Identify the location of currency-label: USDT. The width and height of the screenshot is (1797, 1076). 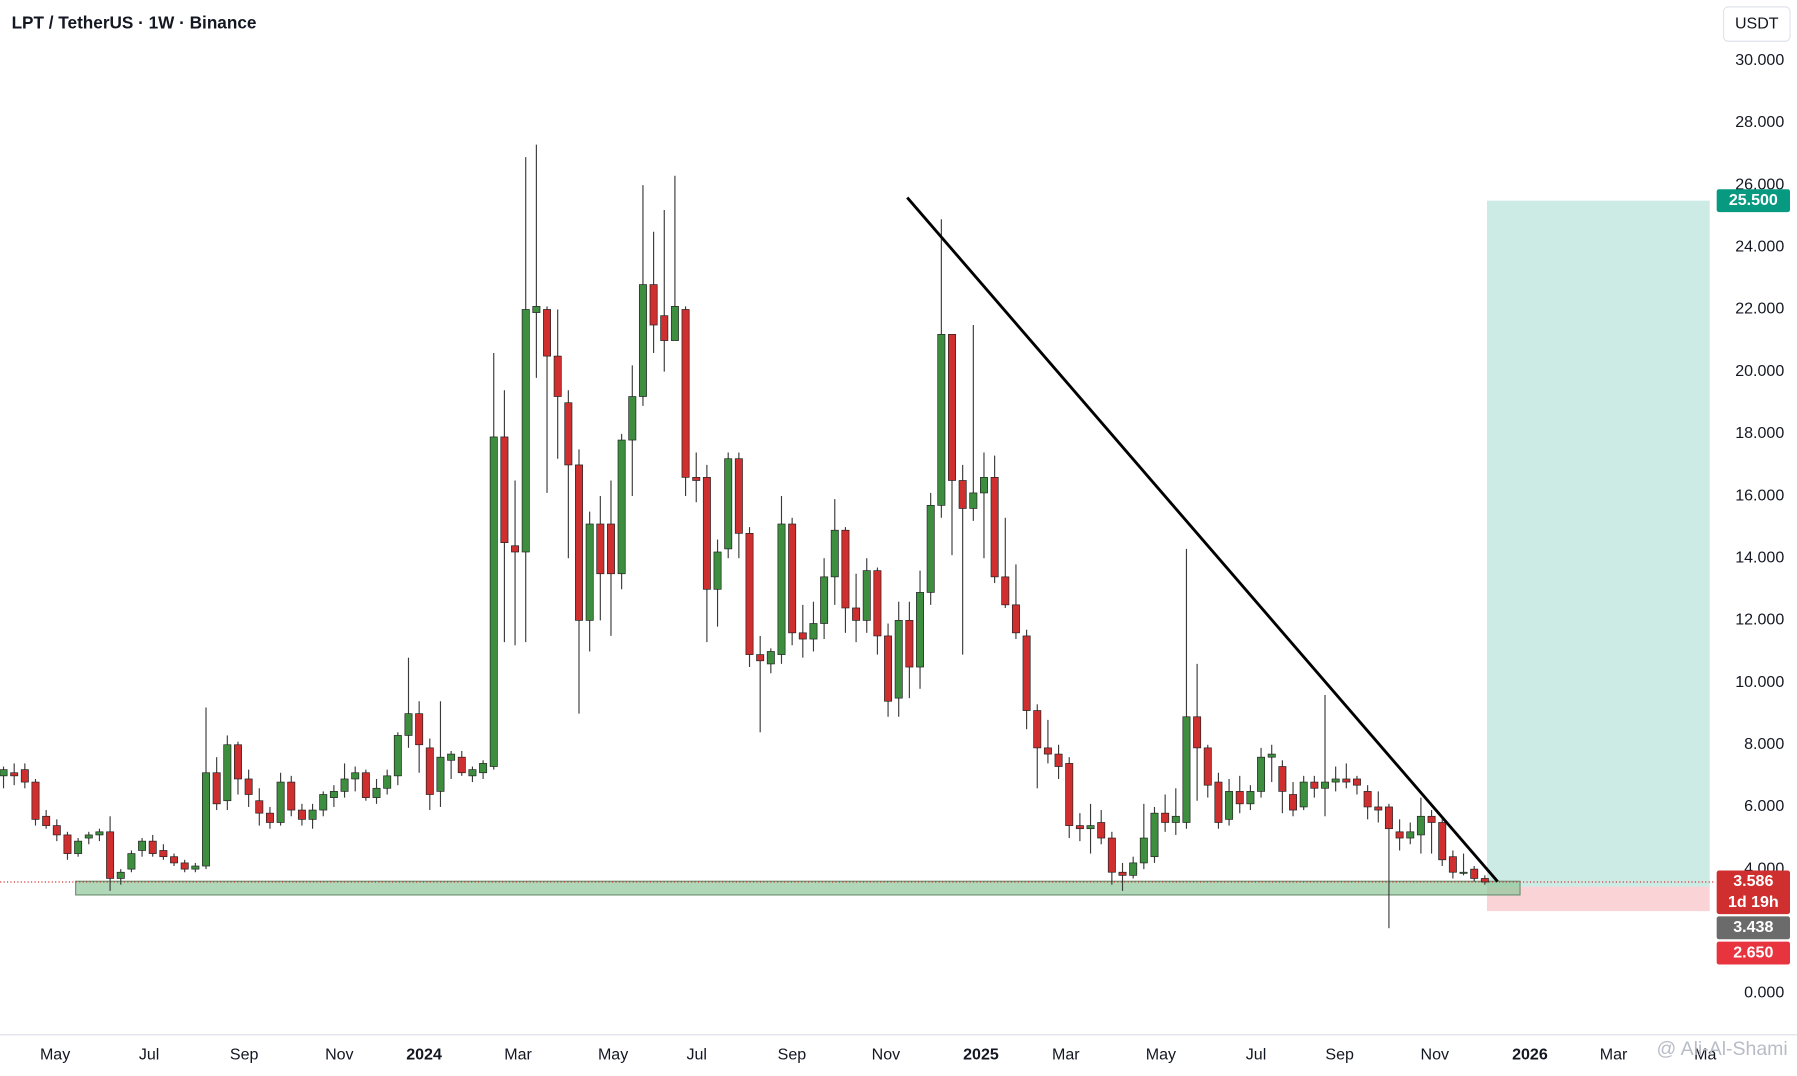
(1757, 23).